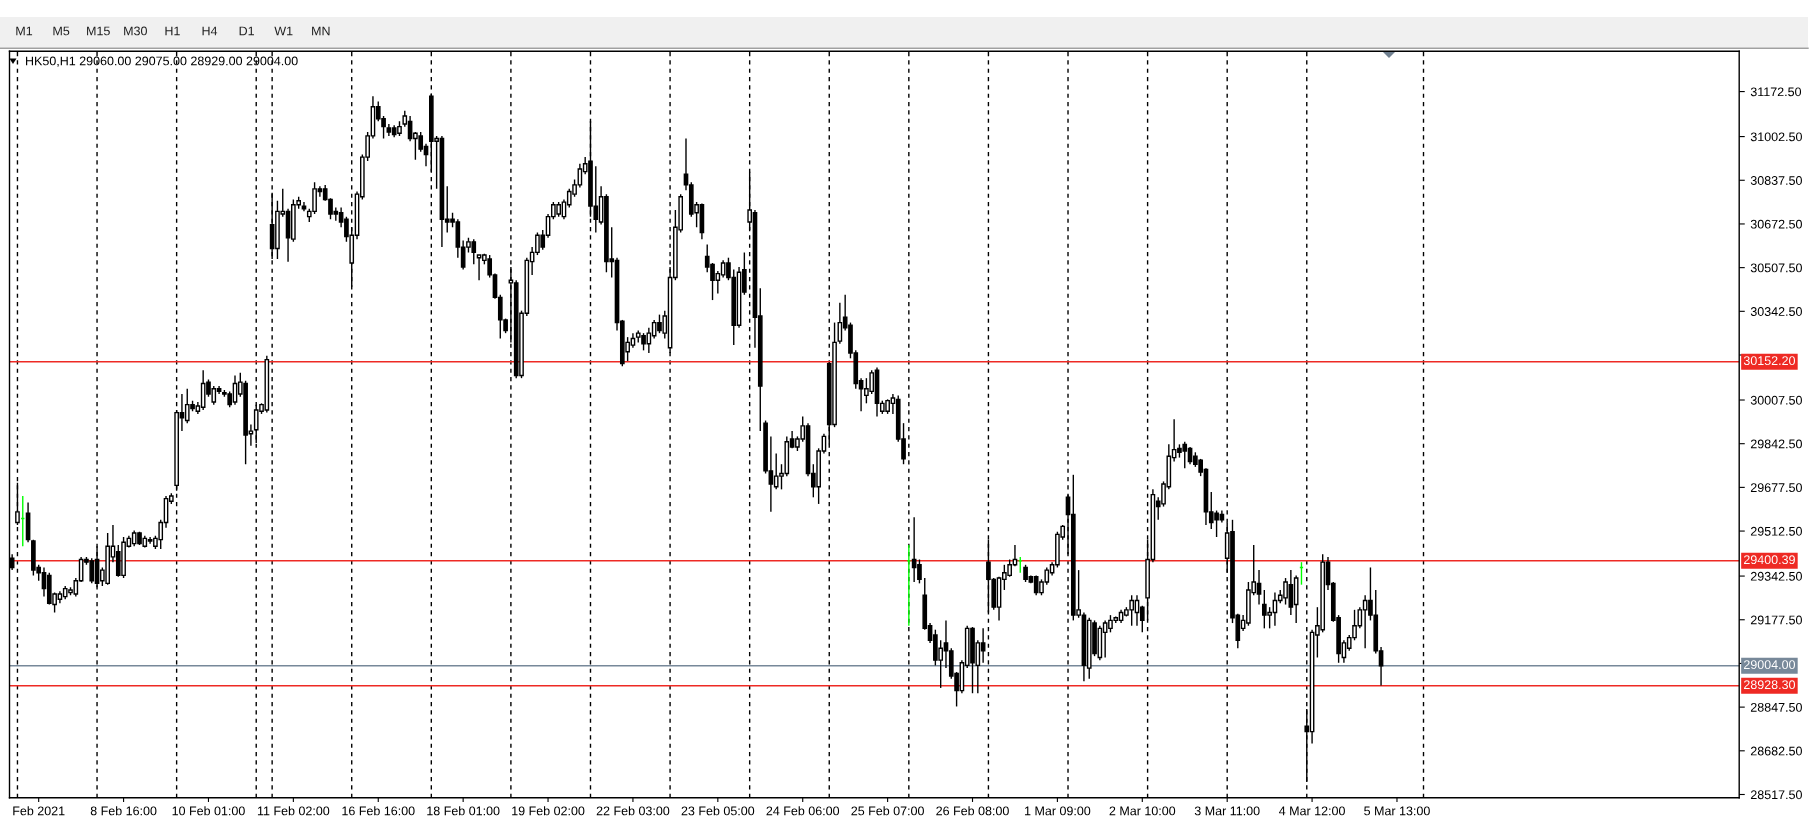  I want to click on y-tick-label: 30342.50, so click(1776, 311).